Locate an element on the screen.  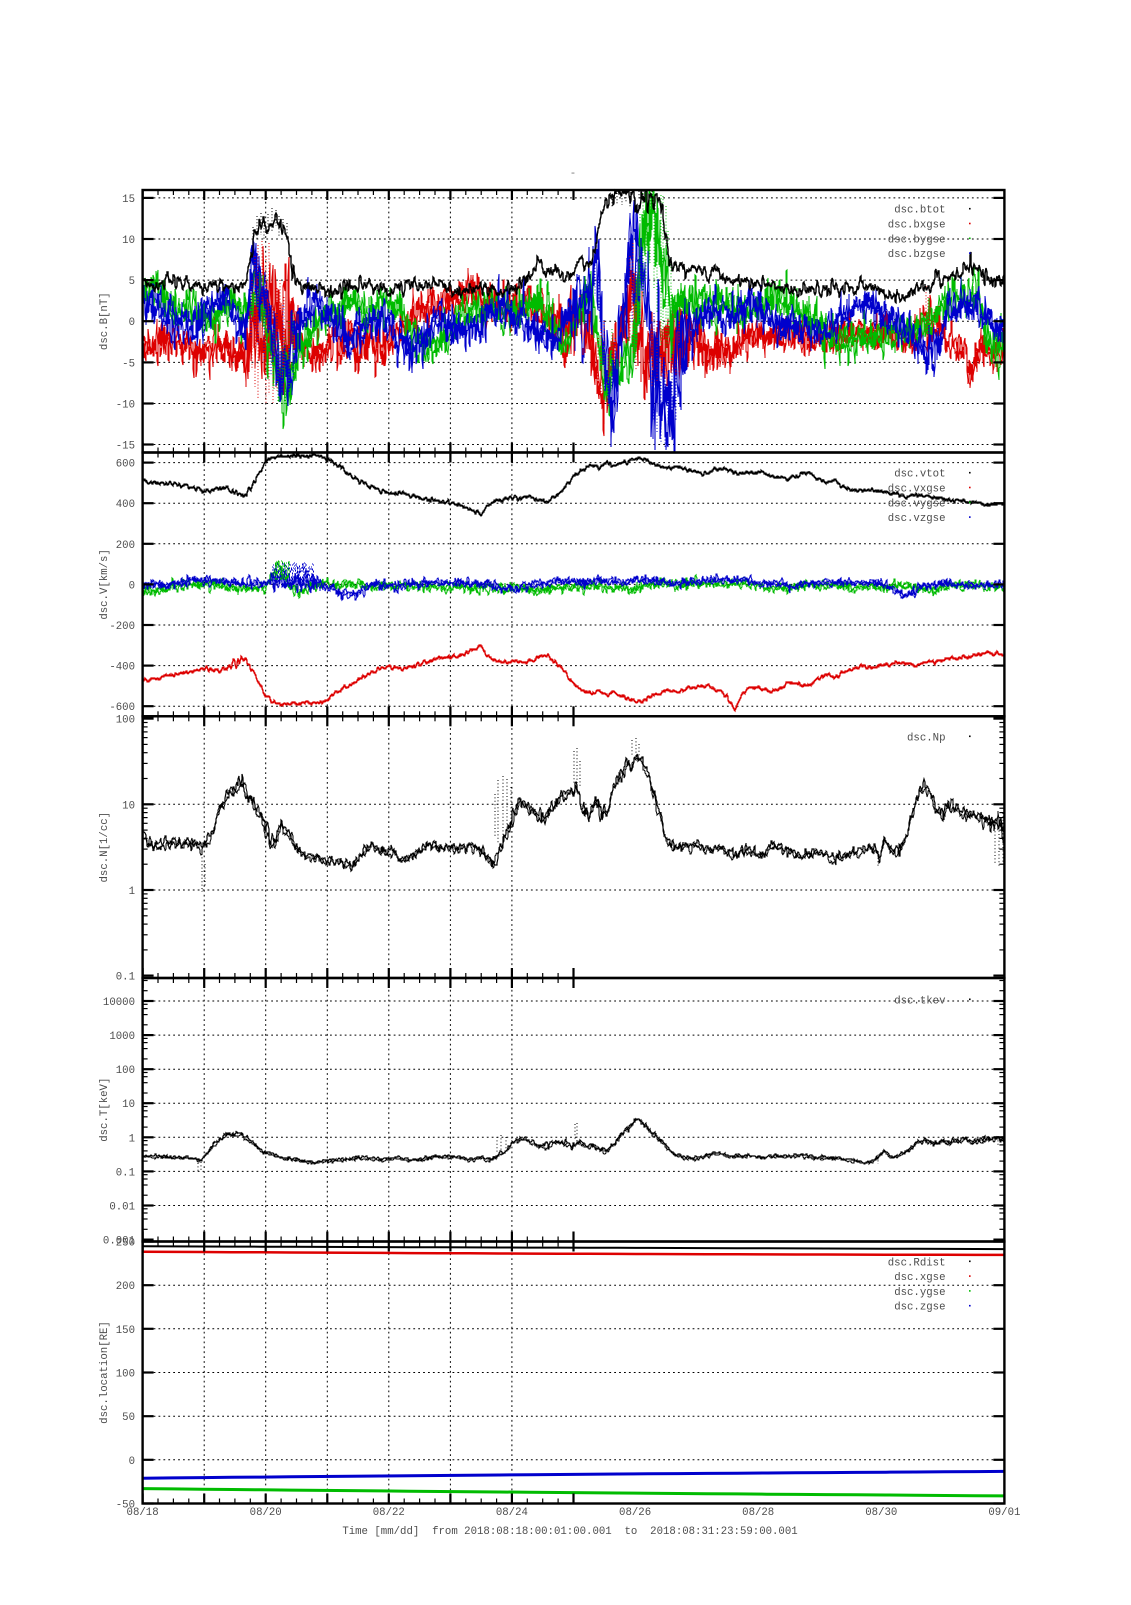
svg-text: dsc.vtot is located at coordinates (919, 475).